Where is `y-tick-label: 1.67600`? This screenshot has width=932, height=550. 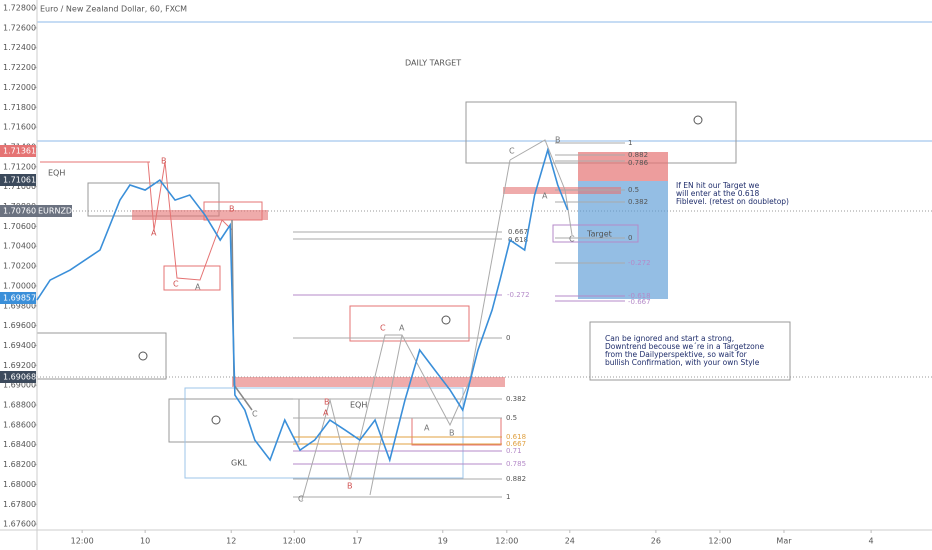
y-tick-label: 1.67600 is located at coordinates (19, 524).